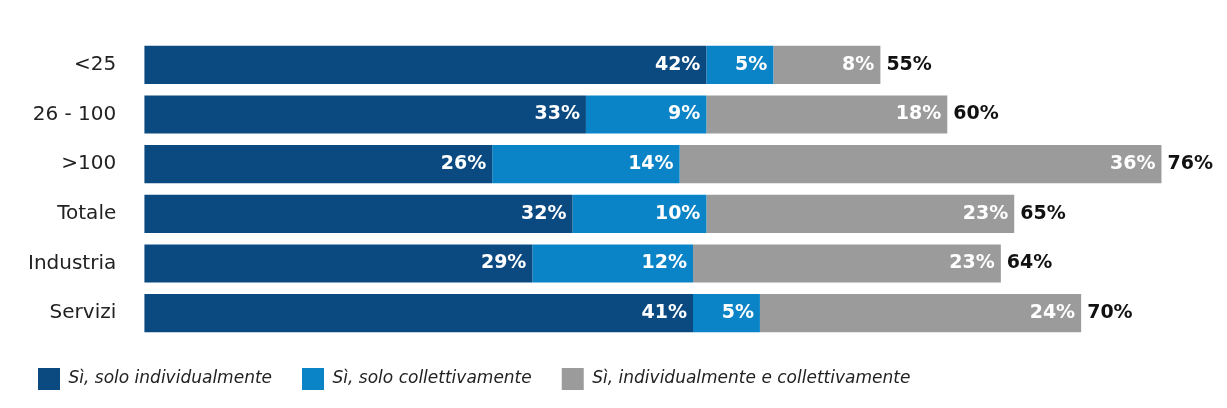 This screenshot has height=408, width=1227. I want to click on data-label: 32%, so click(544, 211).